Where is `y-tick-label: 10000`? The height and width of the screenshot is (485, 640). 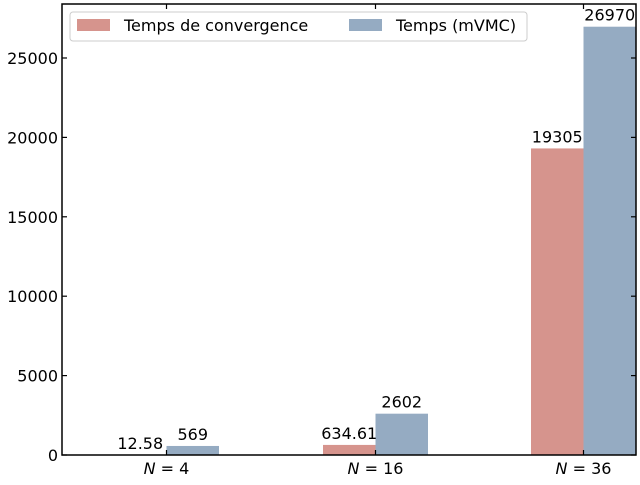
y-tick-label: 10000 is located at coordinates (32, 296).